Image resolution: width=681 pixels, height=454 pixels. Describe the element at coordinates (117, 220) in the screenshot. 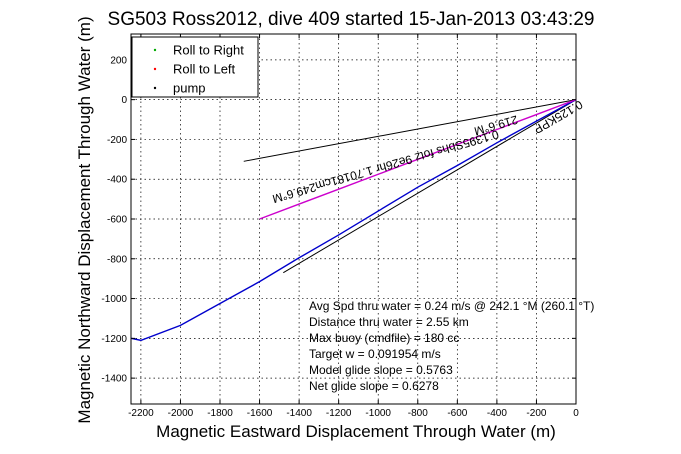

I see `y-tick-label: -600` at that location.